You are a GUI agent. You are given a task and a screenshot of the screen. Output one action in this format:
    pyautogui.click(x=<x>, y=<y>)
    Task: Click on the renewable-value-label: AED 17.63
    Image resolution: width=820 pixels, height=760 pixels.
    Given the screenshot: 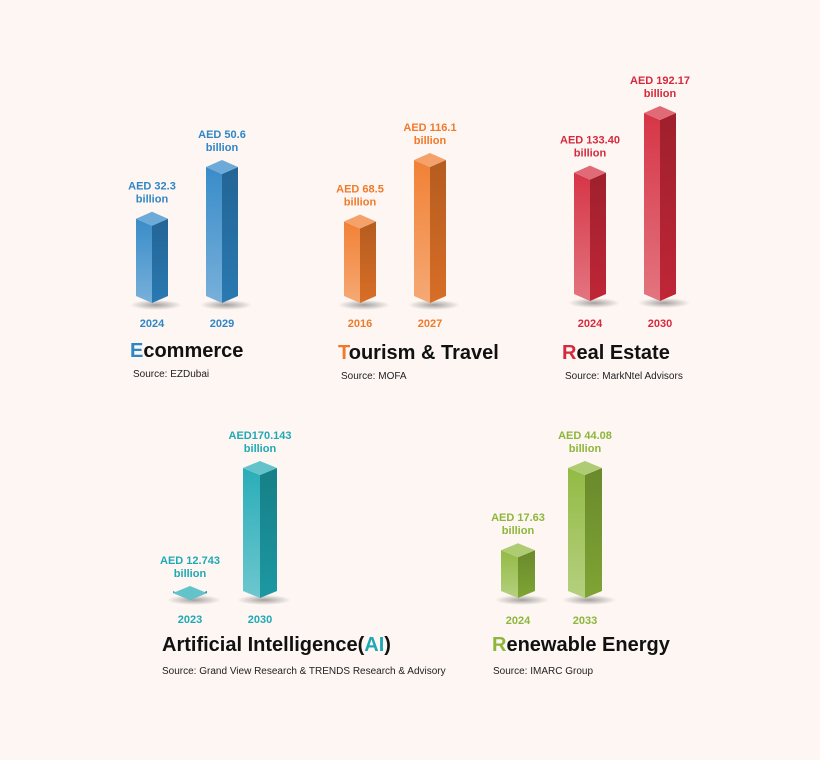 What is the action you would take?
    pyautogui.click(x=518, y=518)
    